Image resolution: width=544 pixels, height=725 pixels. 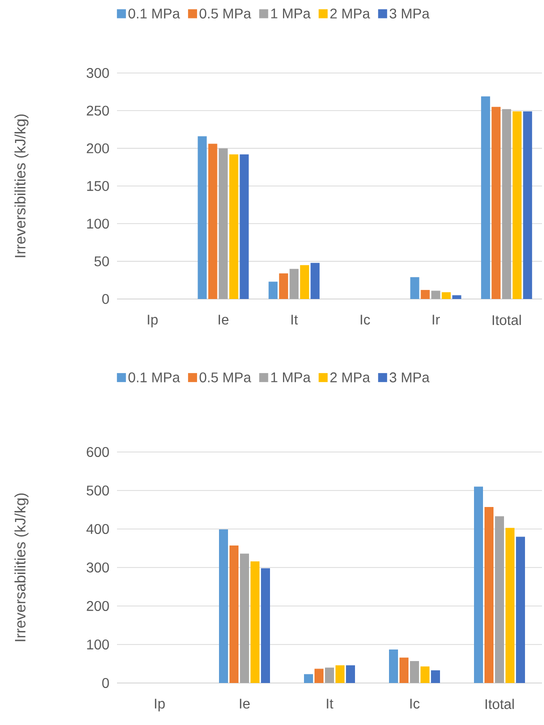 I want to click on y-tick-label: 50, so click(x=101, y=261).